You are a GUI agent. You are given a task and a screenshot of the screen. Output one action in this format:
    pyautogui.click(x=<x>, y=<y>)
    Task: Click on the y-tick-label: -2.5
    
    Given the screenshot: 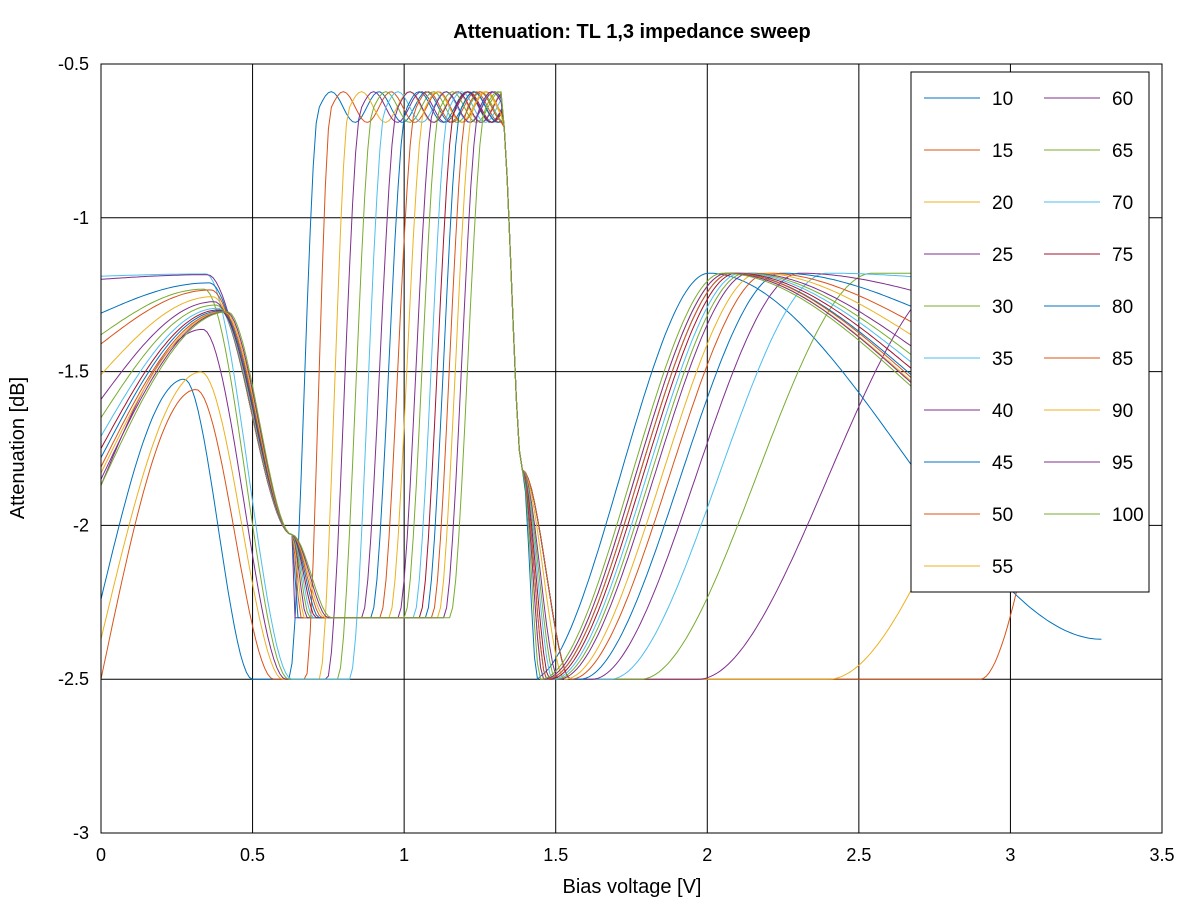 What is the action you would take?
    pyautogui.click(x=73, y=679)
    